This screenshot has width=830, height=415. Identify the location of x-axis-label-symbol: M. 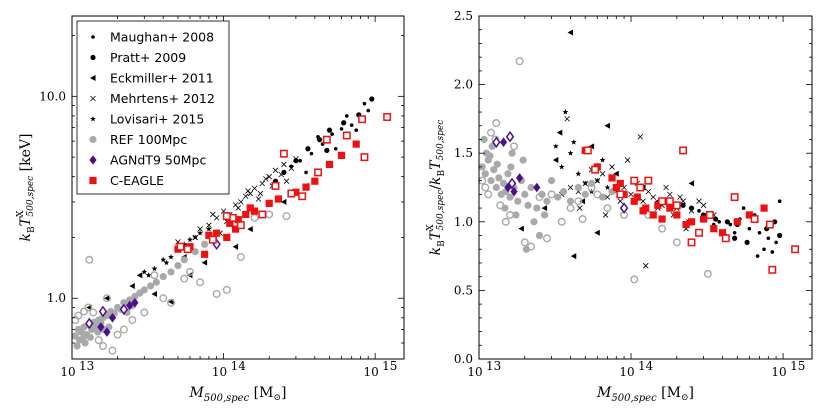
(604, 393).